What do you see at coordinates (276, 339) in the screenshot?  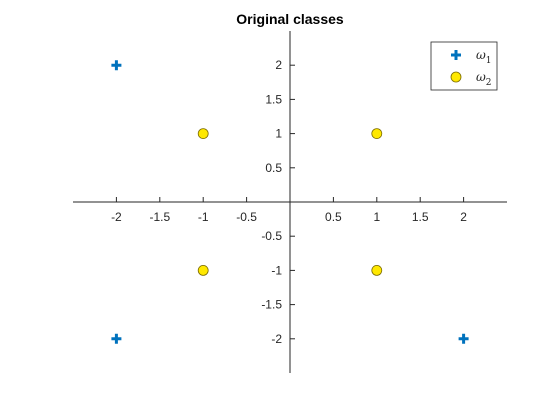 I see `y-tick-label: -2` at bounding box center [276, 339].